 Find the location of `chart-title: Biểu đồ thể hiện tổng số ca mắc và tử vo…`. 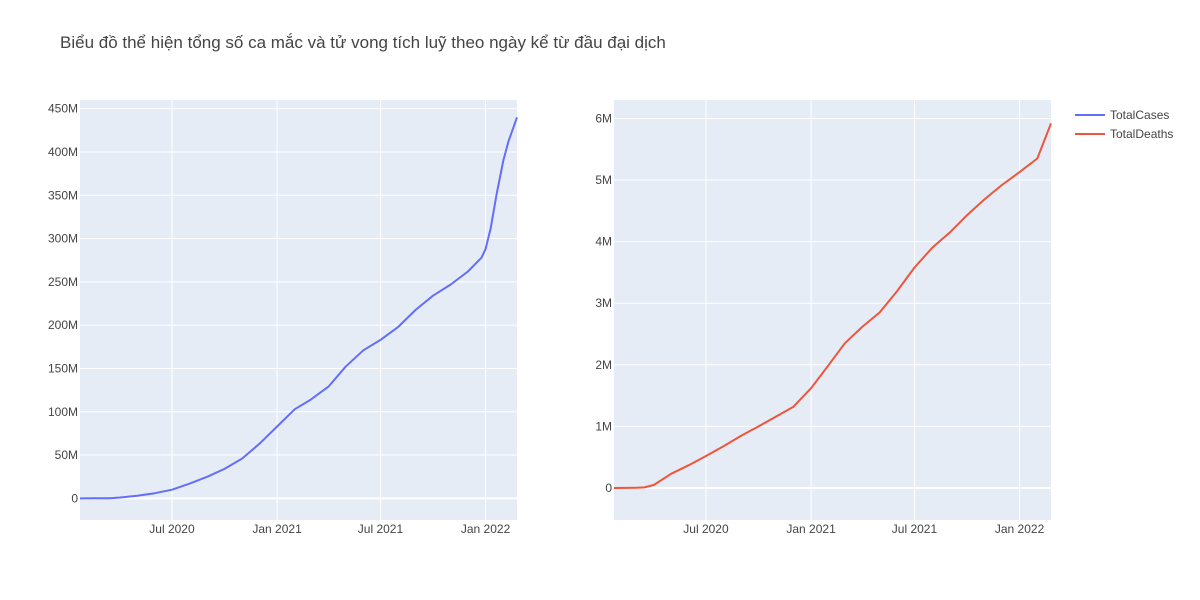

chart-title: Biểu đồ thể hiện tổng số ca mắc và tử vo… is located at coordinates (363, 42).